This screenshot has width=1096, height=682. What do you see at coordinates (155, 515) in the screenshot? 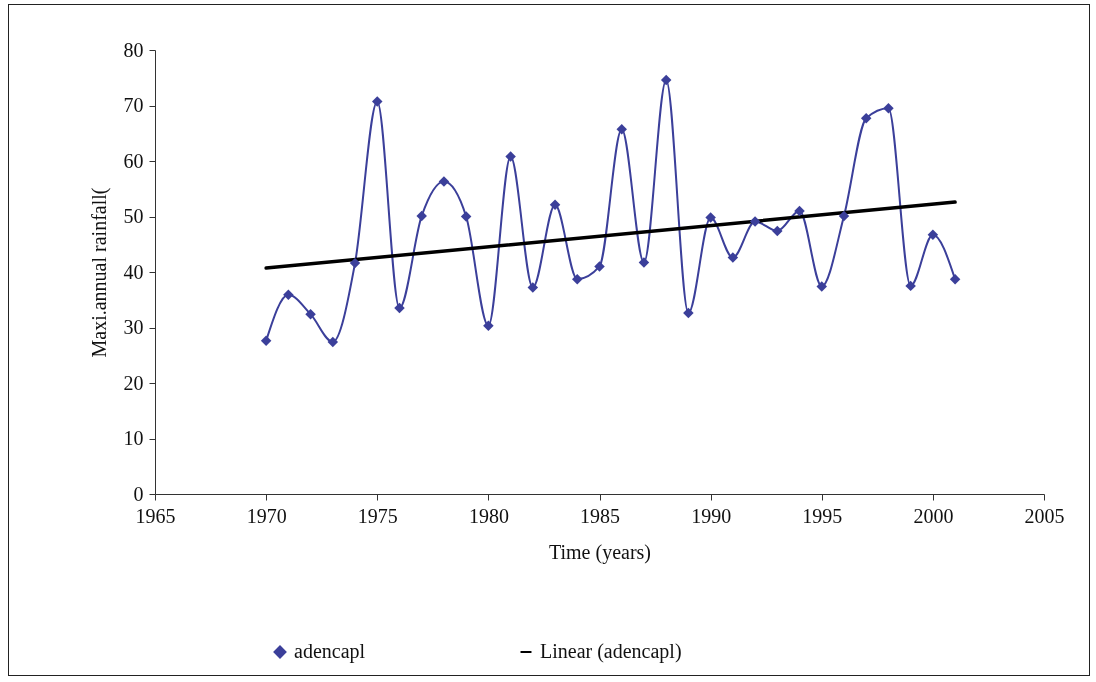
I see `x-tick-label: 1965` at bounding box center [155, 515].